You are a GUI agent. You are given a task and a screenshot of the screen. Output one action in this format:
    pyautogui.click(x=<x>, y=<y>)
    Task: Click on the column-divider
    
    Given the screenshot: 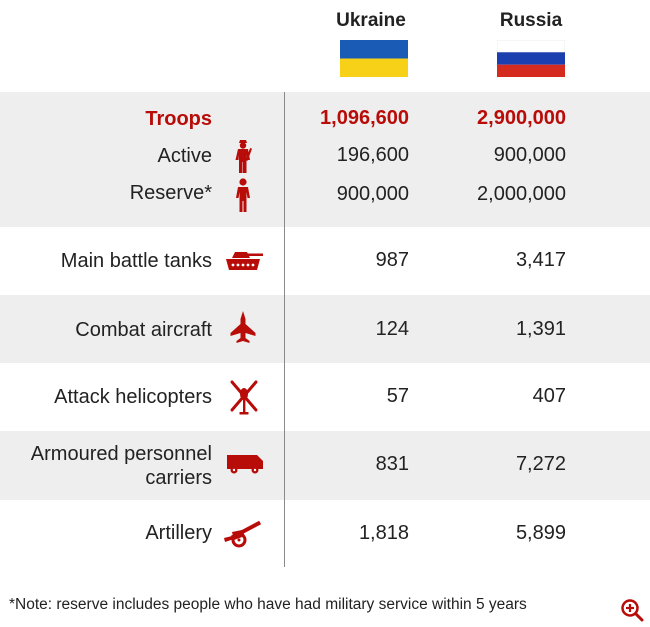 What is the action you would take?
    pyautogui.click(x=284, y=329)
    